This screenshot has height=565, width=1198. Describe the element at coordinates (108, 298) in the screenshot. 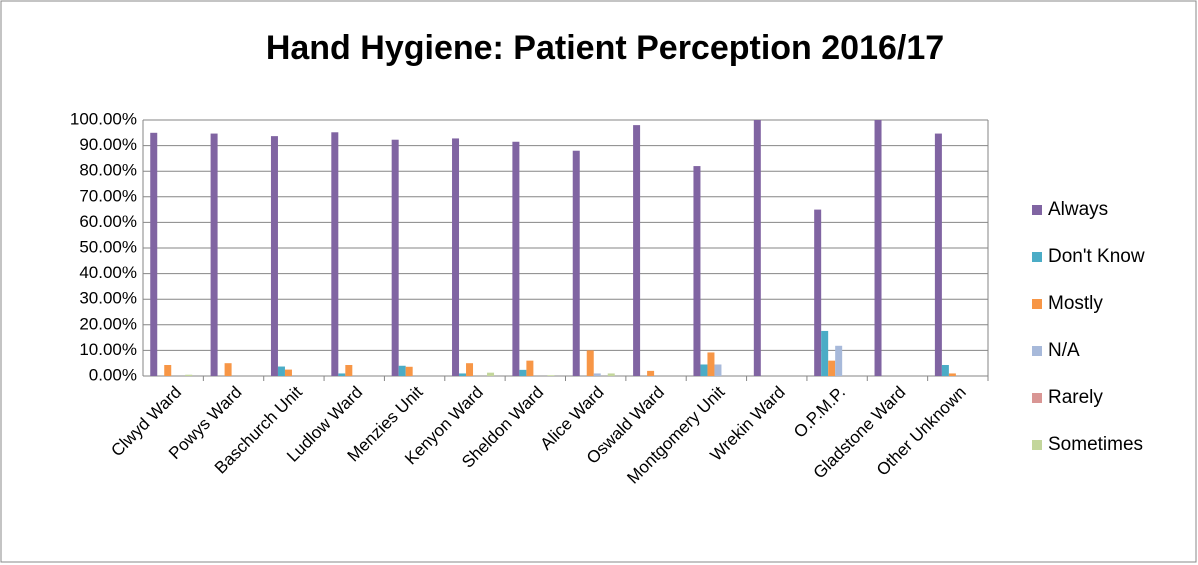

I see `y-tick-label: 30.00%` at that location.